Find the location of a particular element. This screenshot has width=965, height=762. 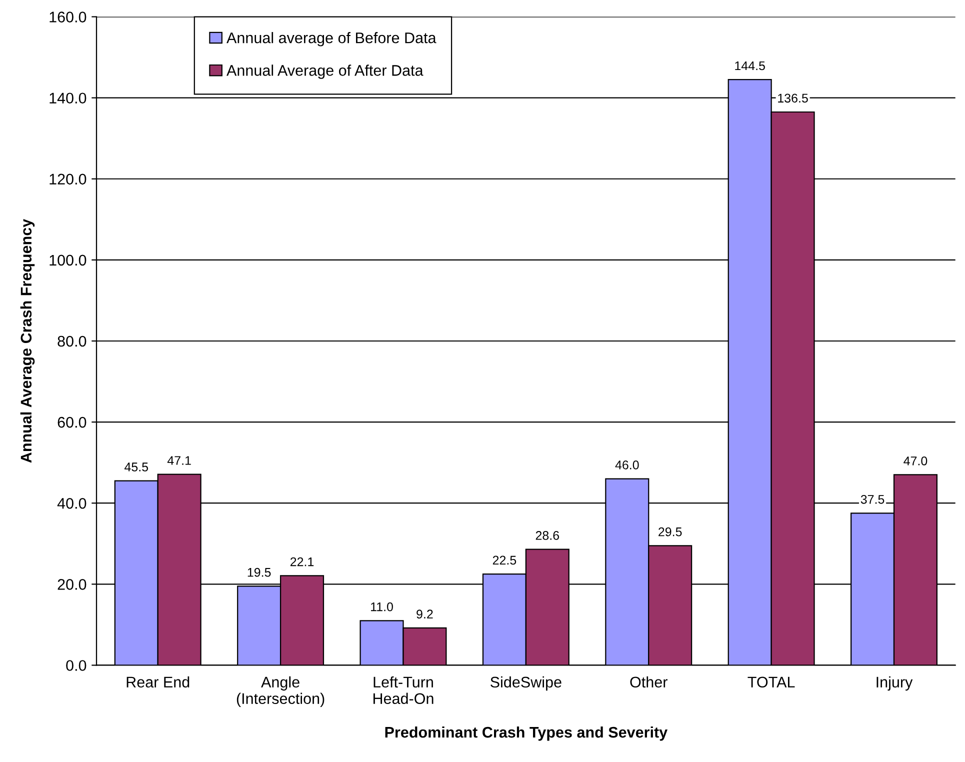

x-tick-label: Rear End is located at coordinates (158, 682).